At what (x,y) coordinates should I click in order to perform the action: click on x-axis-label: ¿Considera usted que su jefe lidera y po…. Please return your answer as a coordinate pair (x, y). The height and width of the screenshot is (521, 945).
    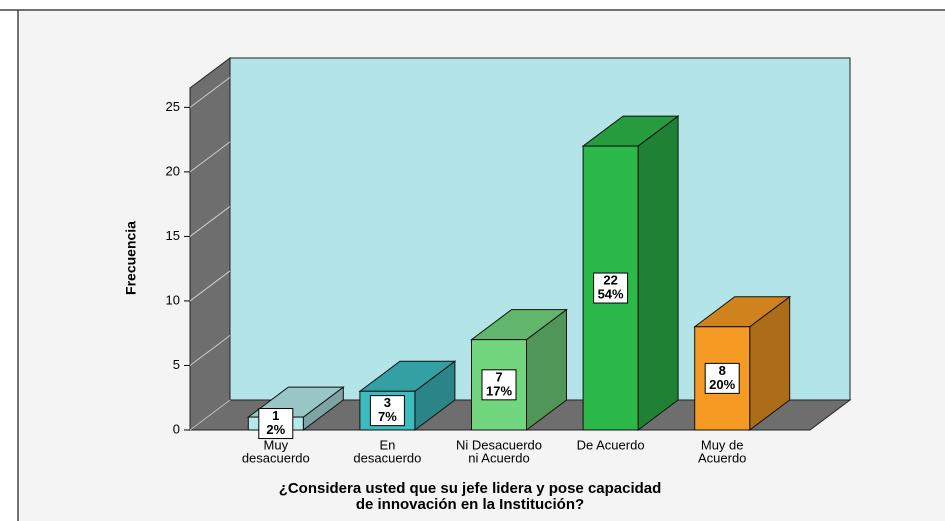
    Looking at the image, I should click on (470, 488).